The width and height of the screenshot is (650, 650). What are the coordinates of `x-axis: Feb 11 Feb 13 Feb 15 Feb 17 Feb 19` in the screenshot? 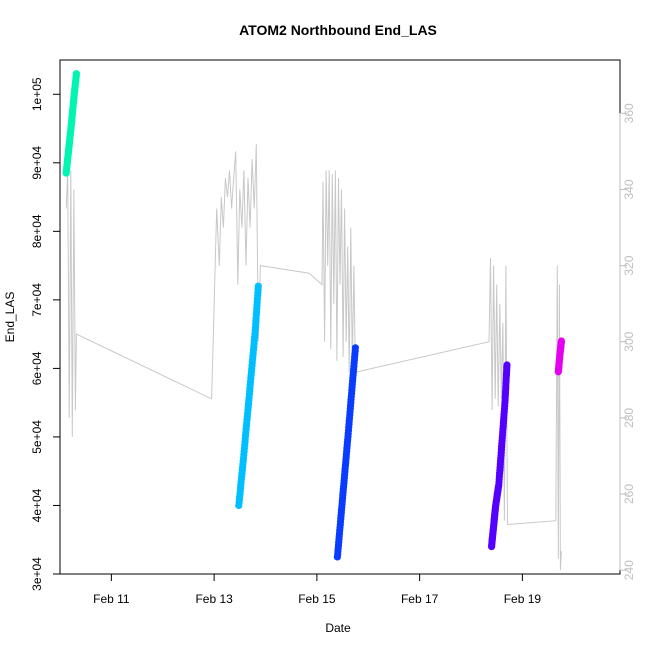 It's located at (317, 589).